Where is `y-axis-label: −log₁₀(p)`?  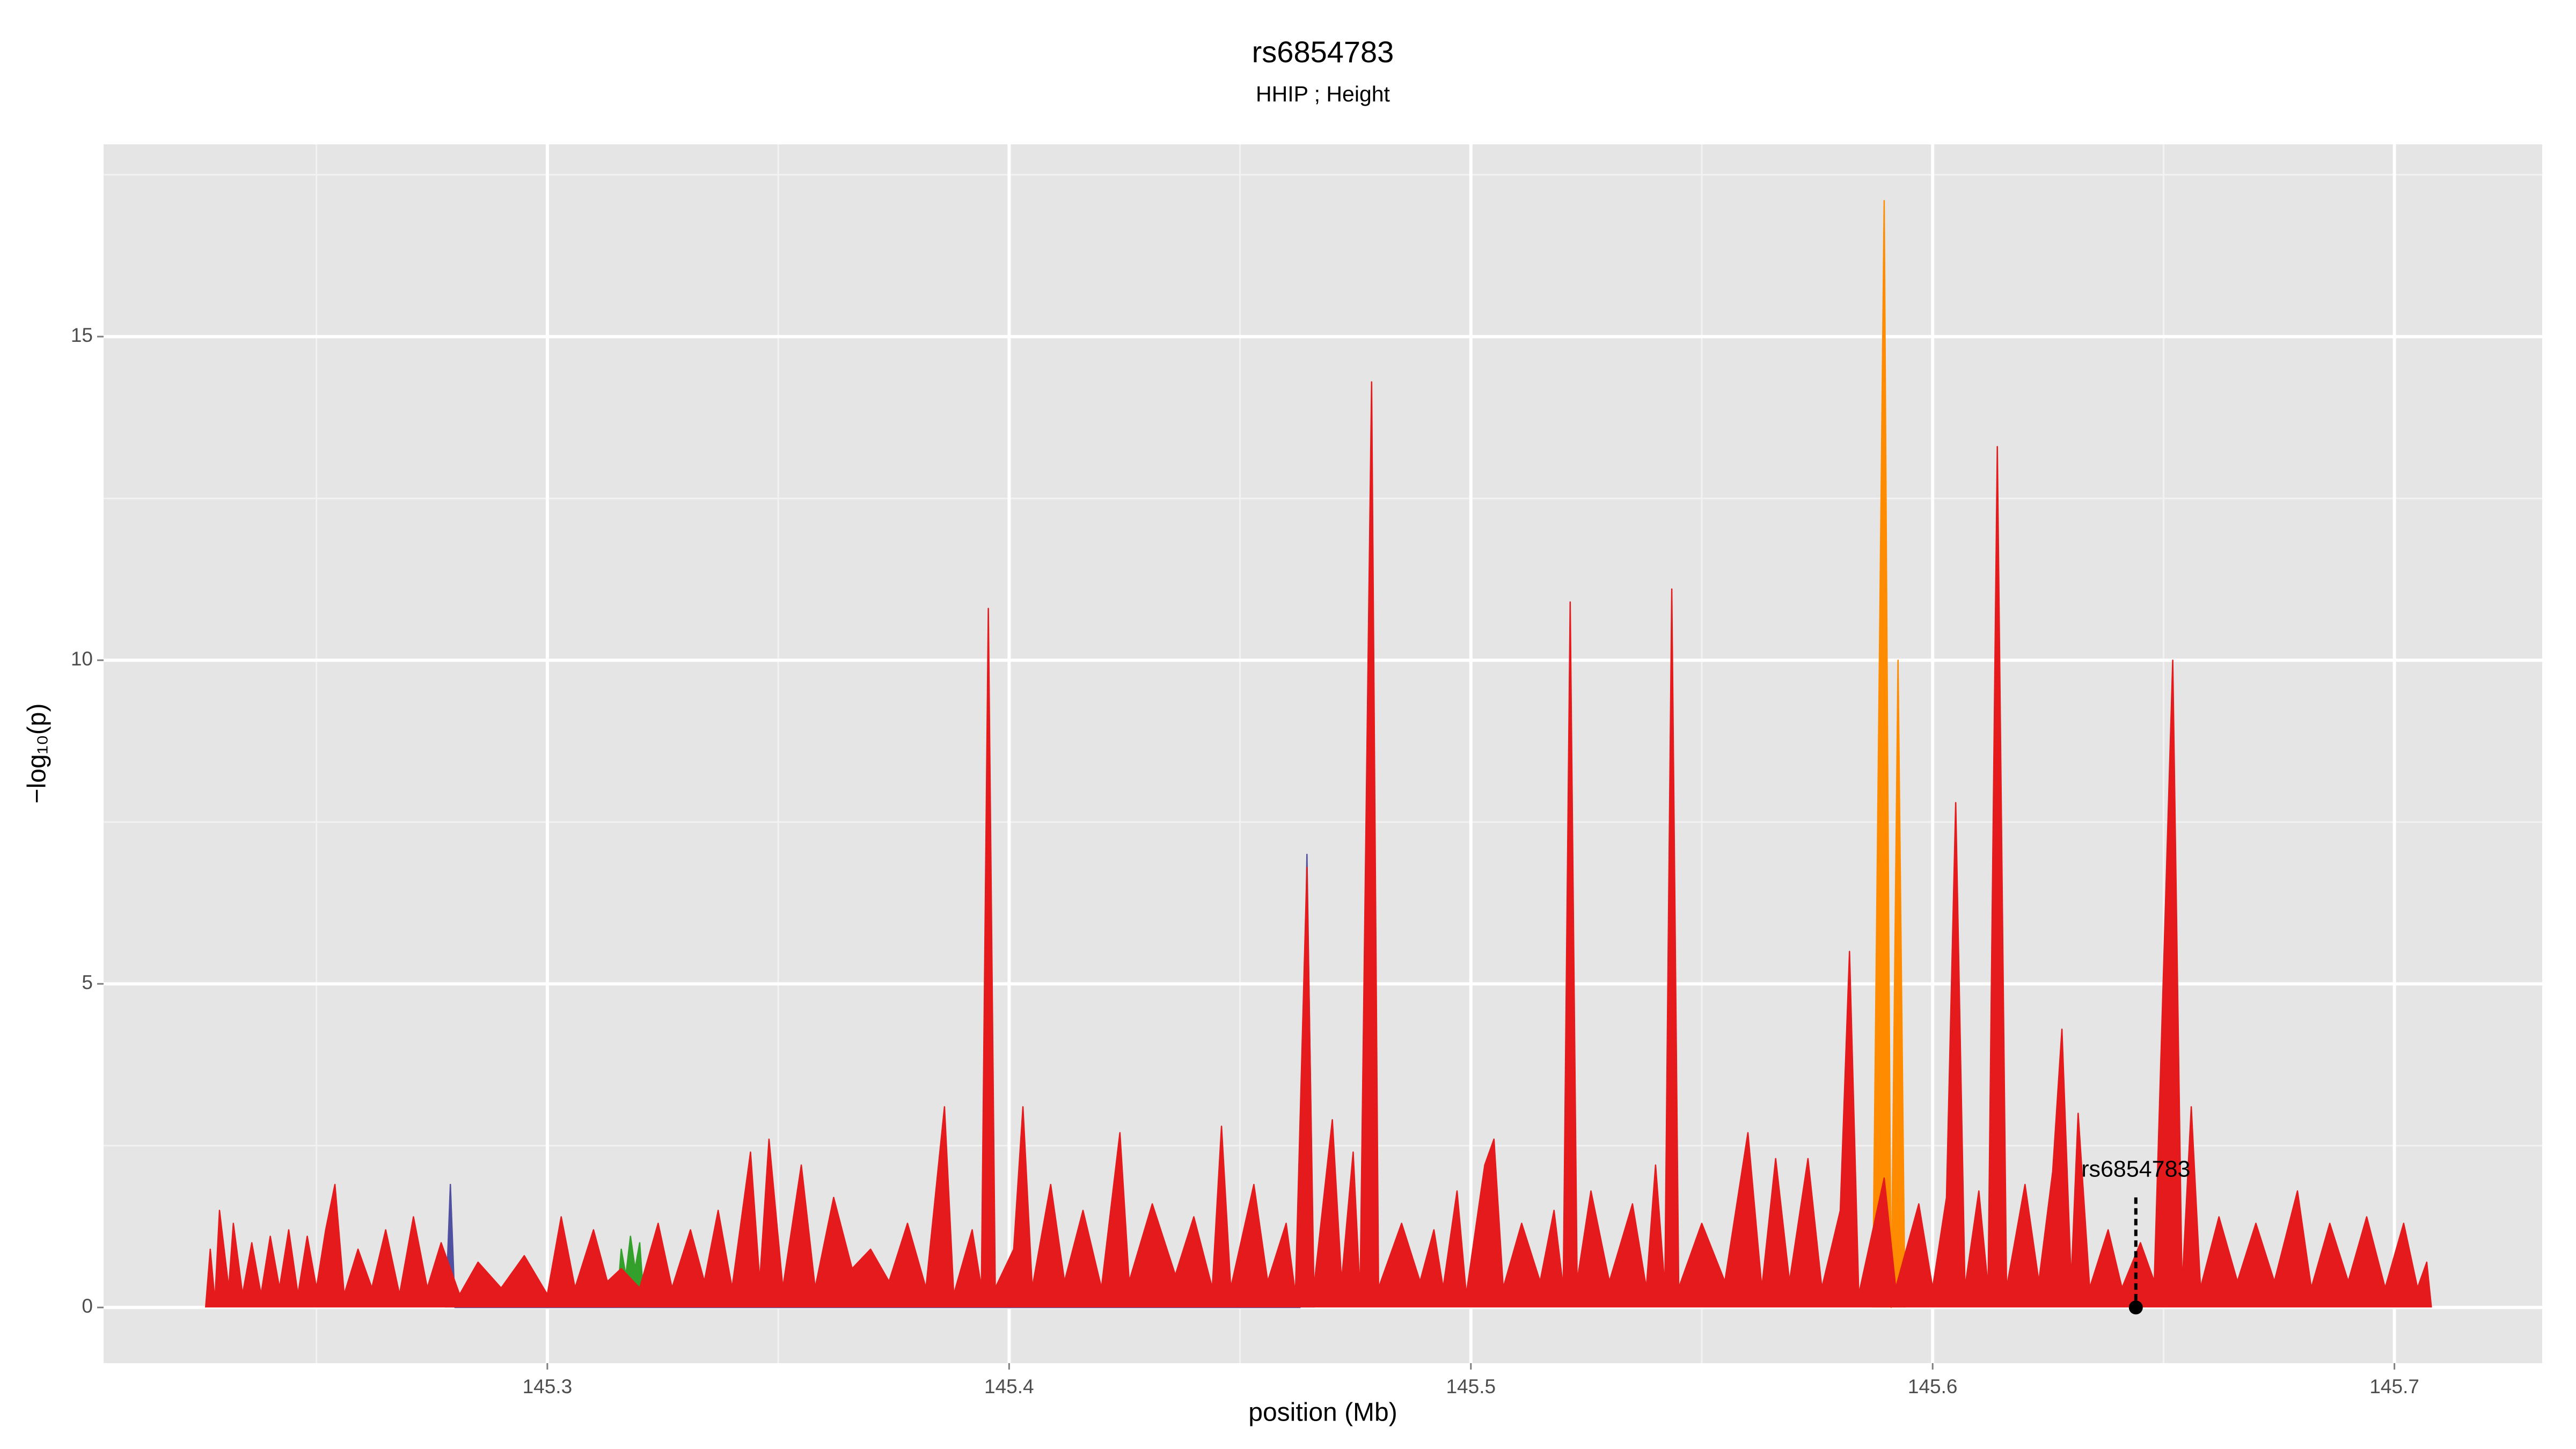 y-axis-label: −log₁₀(p) is located at coordinates (37, 754).